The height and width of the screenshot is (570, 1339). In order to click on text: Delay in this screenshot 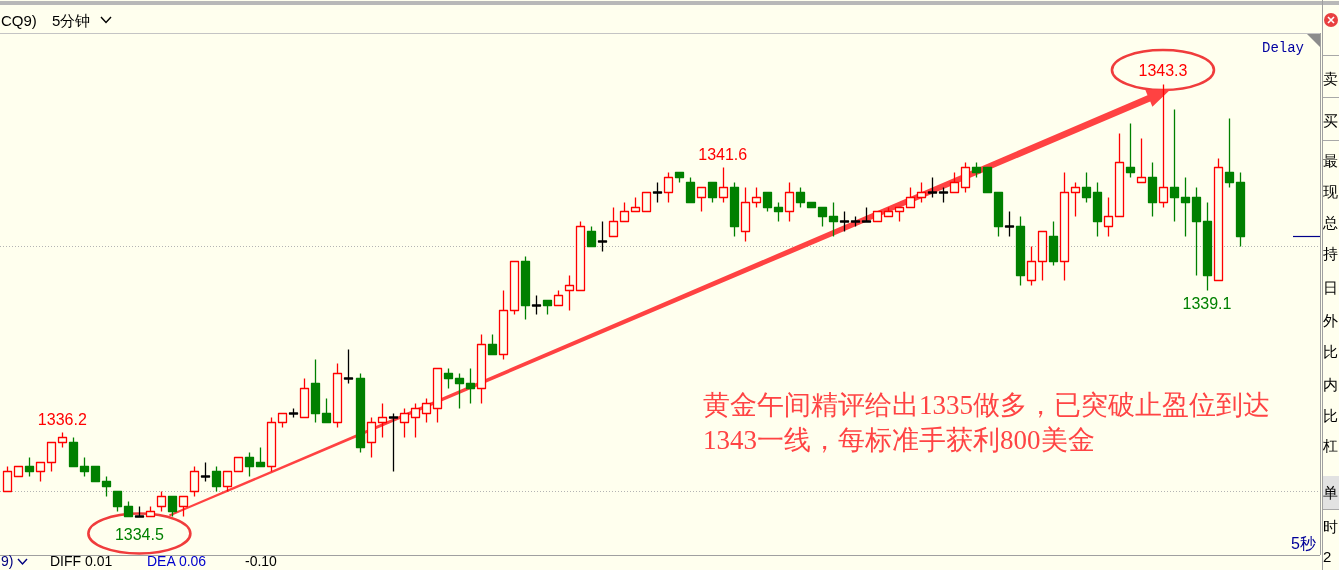, I will do `click(1283, 48)`.